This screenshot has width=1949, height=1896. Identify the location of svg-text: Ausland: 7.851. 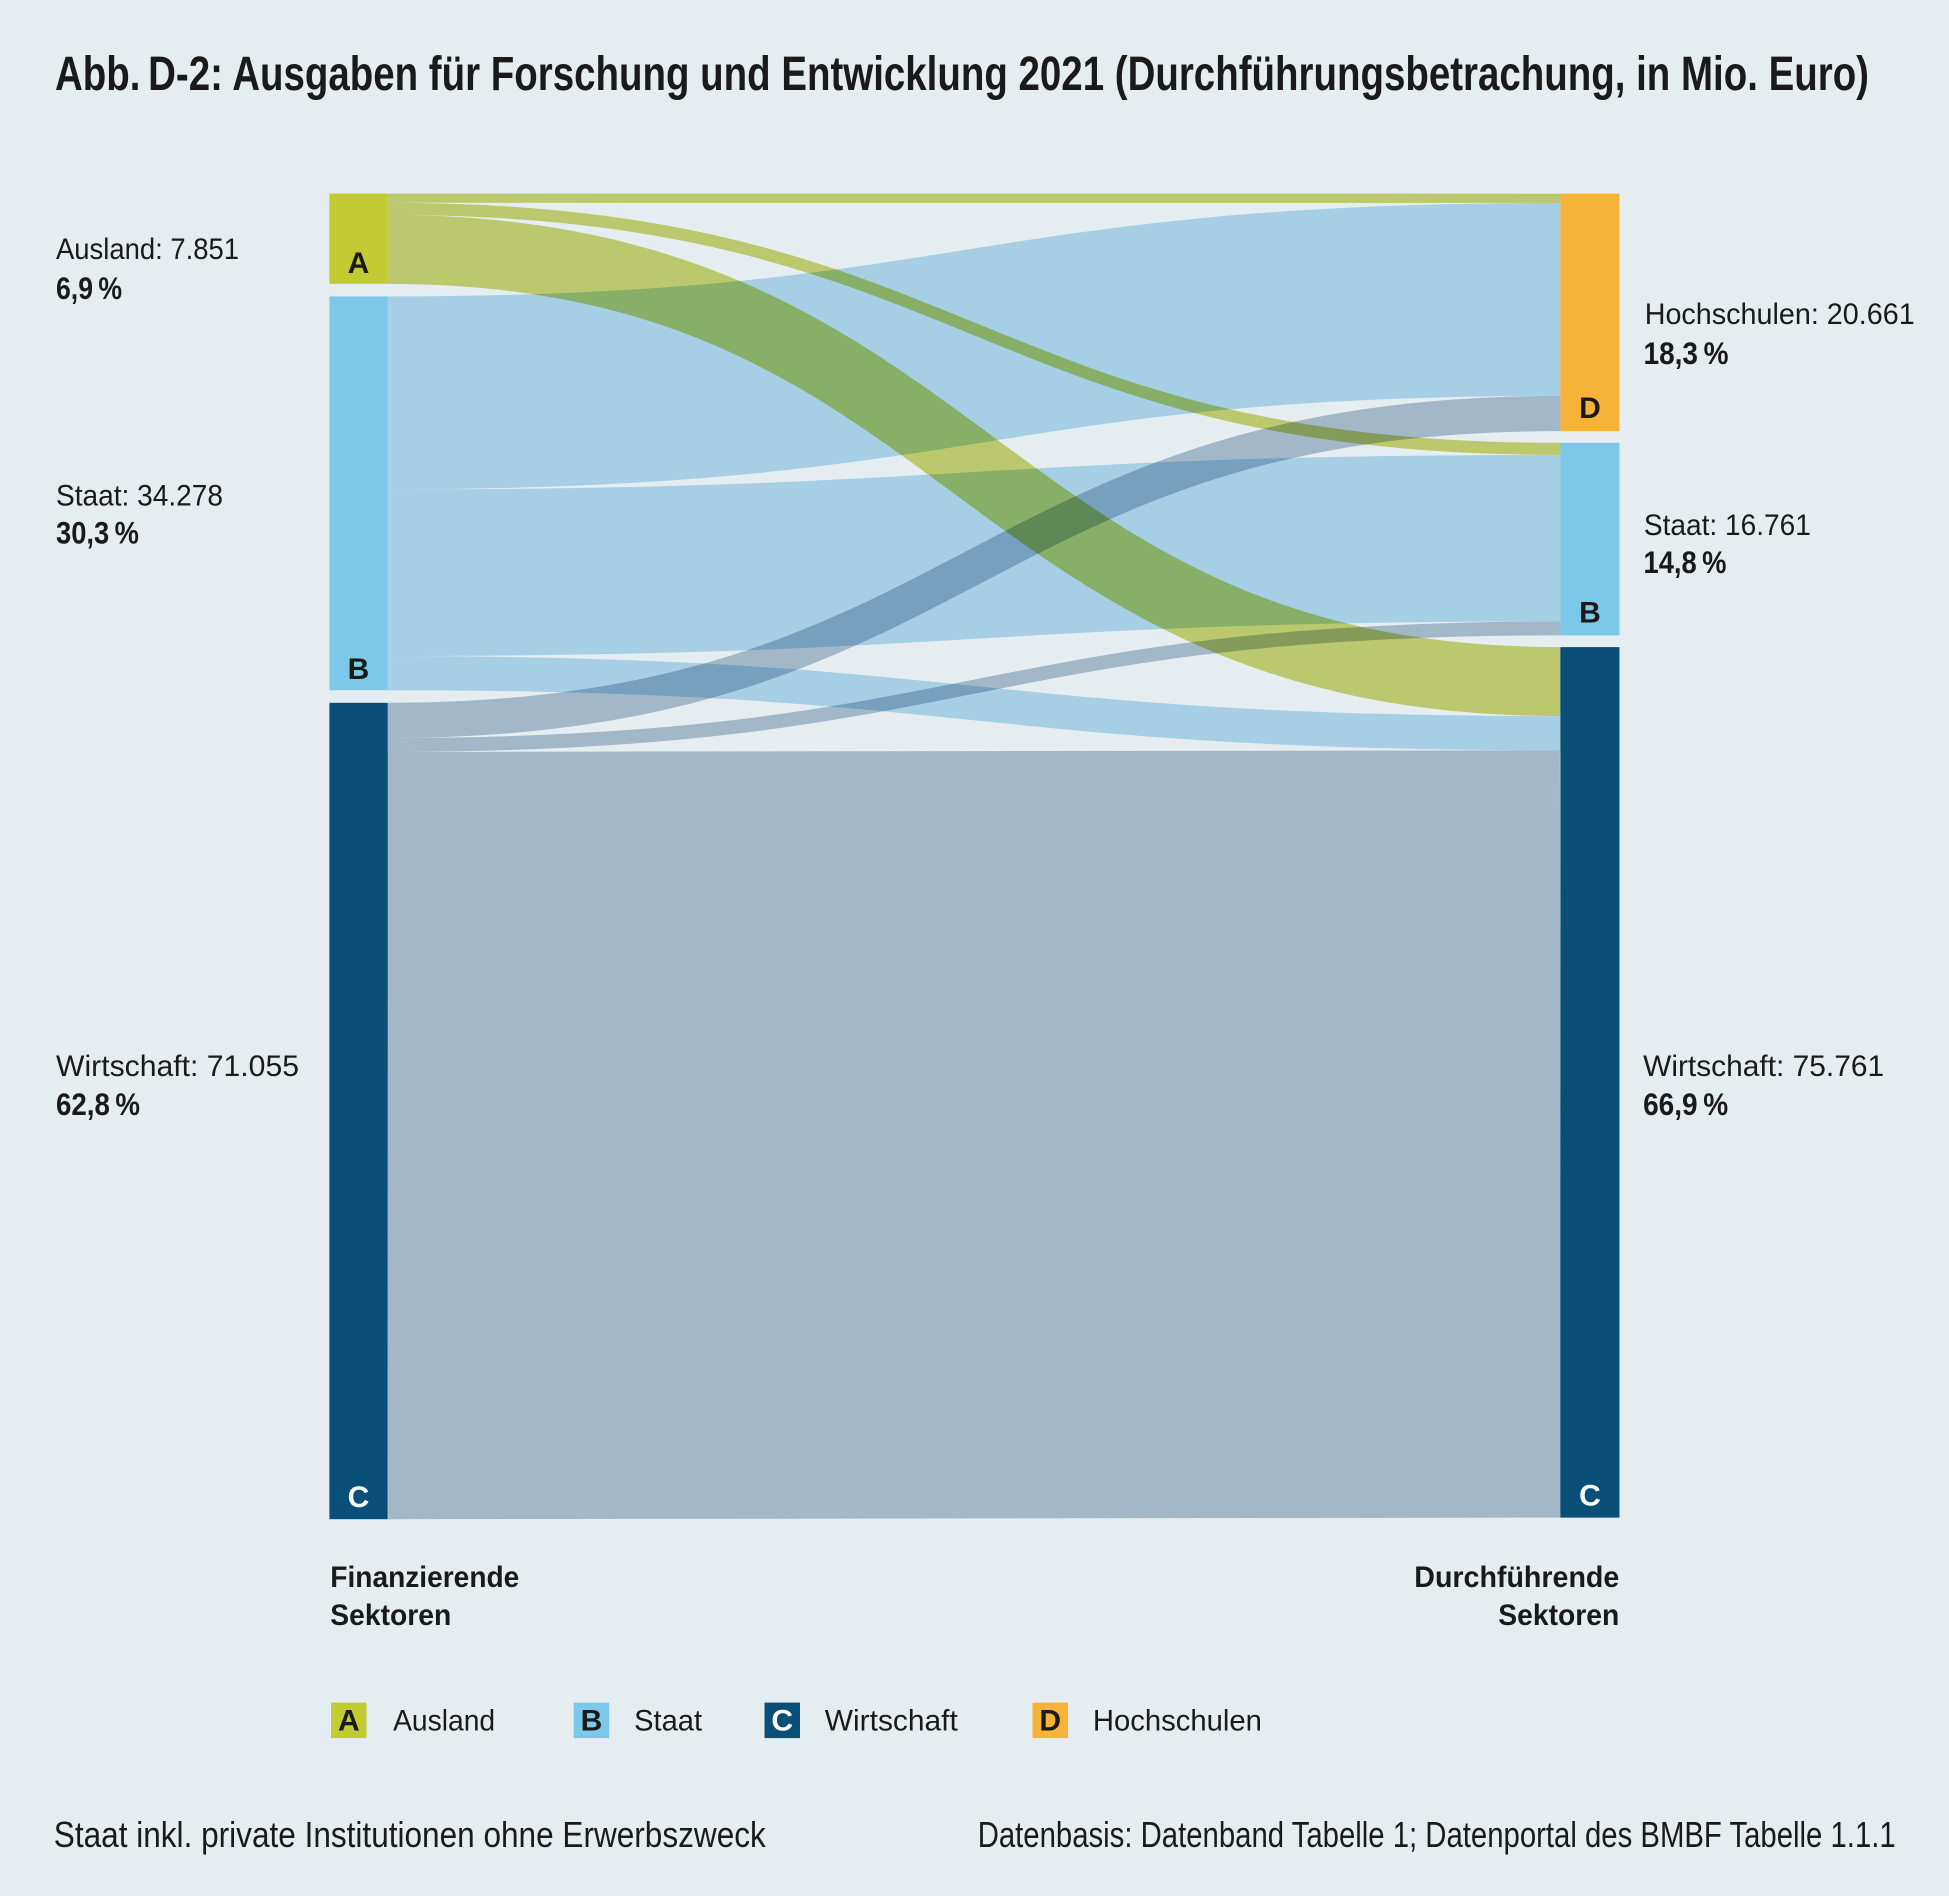
(147, 249).